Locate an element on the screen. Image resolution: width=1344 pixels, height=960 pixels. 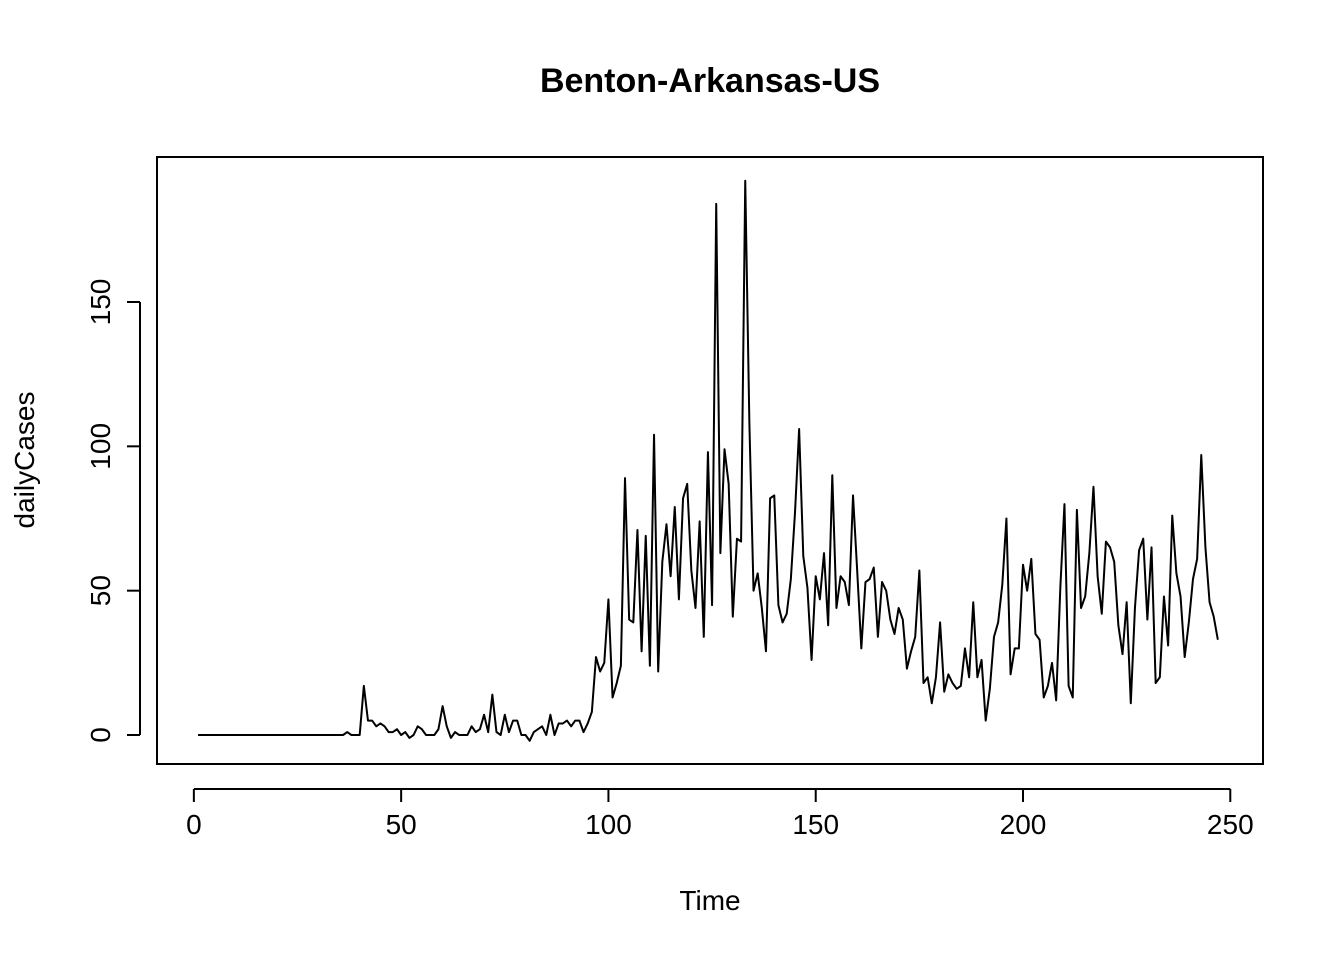
y-tick-label: 0 is located at coordinates (100, 735).